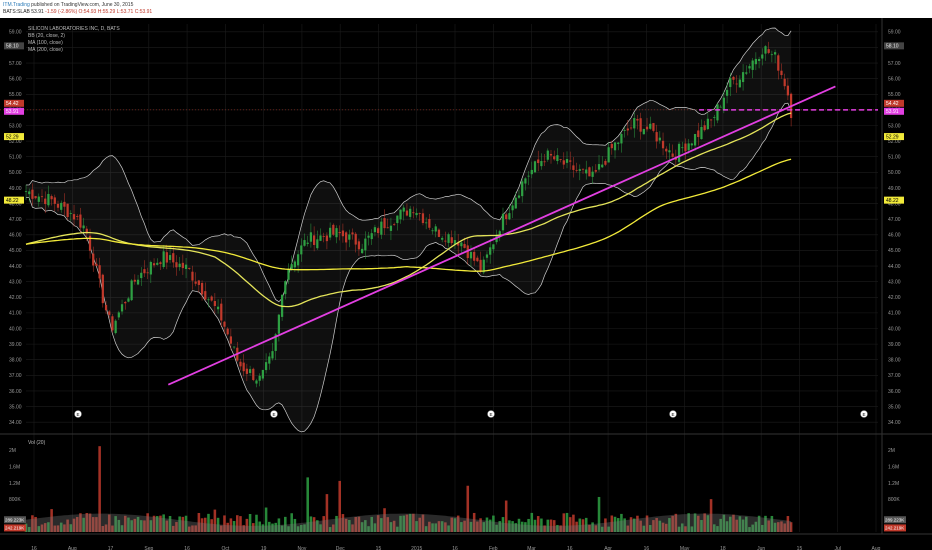 The image size is (932, 550). I want to click on resistance-price-tag-bg, so click(894, 103).